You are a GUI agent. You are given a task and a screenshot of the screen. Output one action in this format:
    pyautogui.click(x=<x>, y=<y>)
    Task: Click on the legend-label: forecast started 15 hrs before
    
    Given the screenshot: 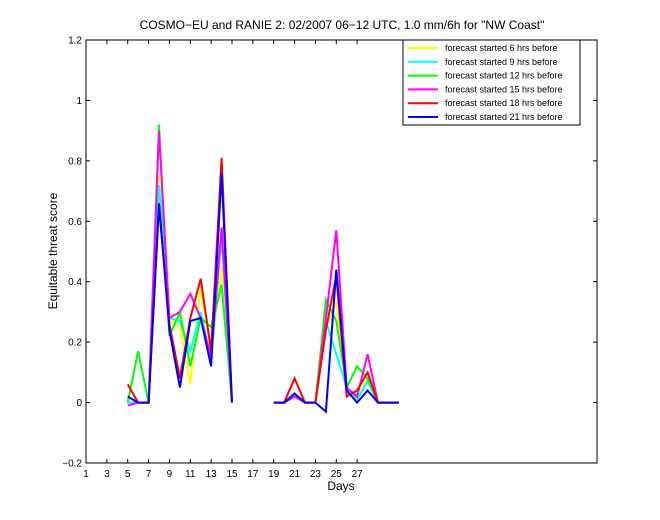 What is the action you would take?
    pyautogui.click(x=504, y=89)
    